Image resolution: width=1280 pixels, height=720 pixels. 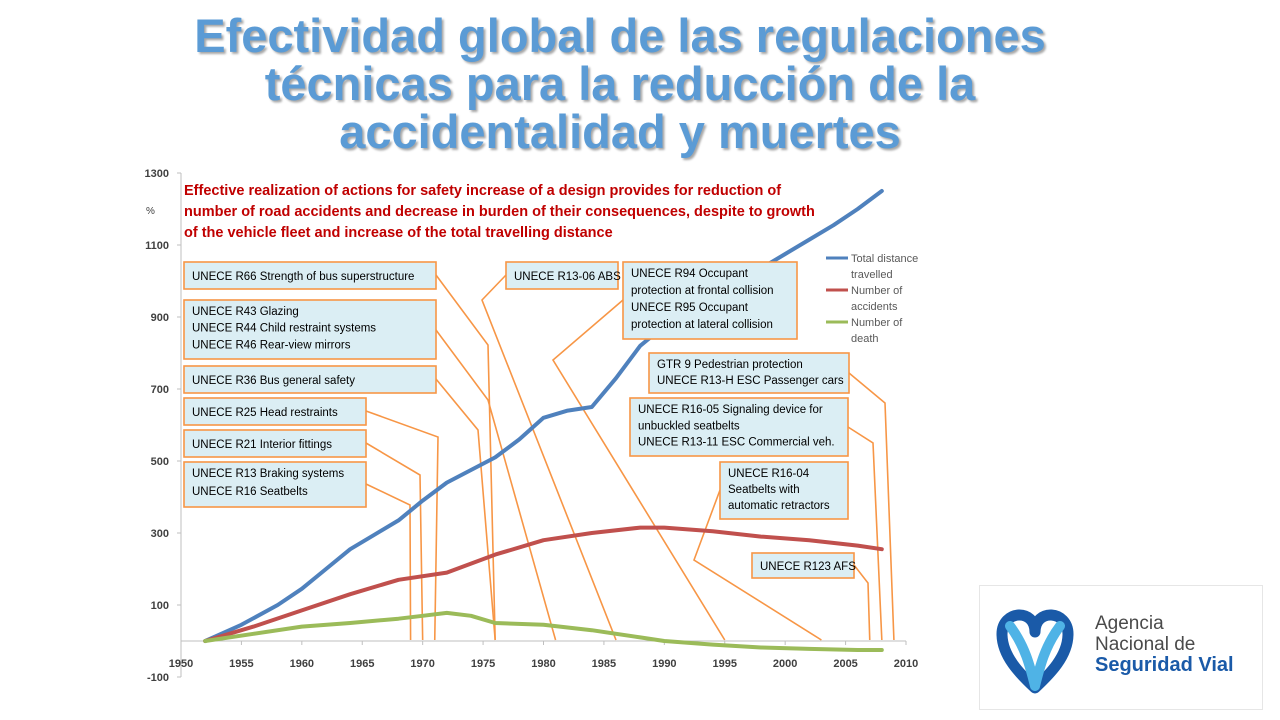 I want to click on y-tick-label: -100, so click(x=158, y=678).